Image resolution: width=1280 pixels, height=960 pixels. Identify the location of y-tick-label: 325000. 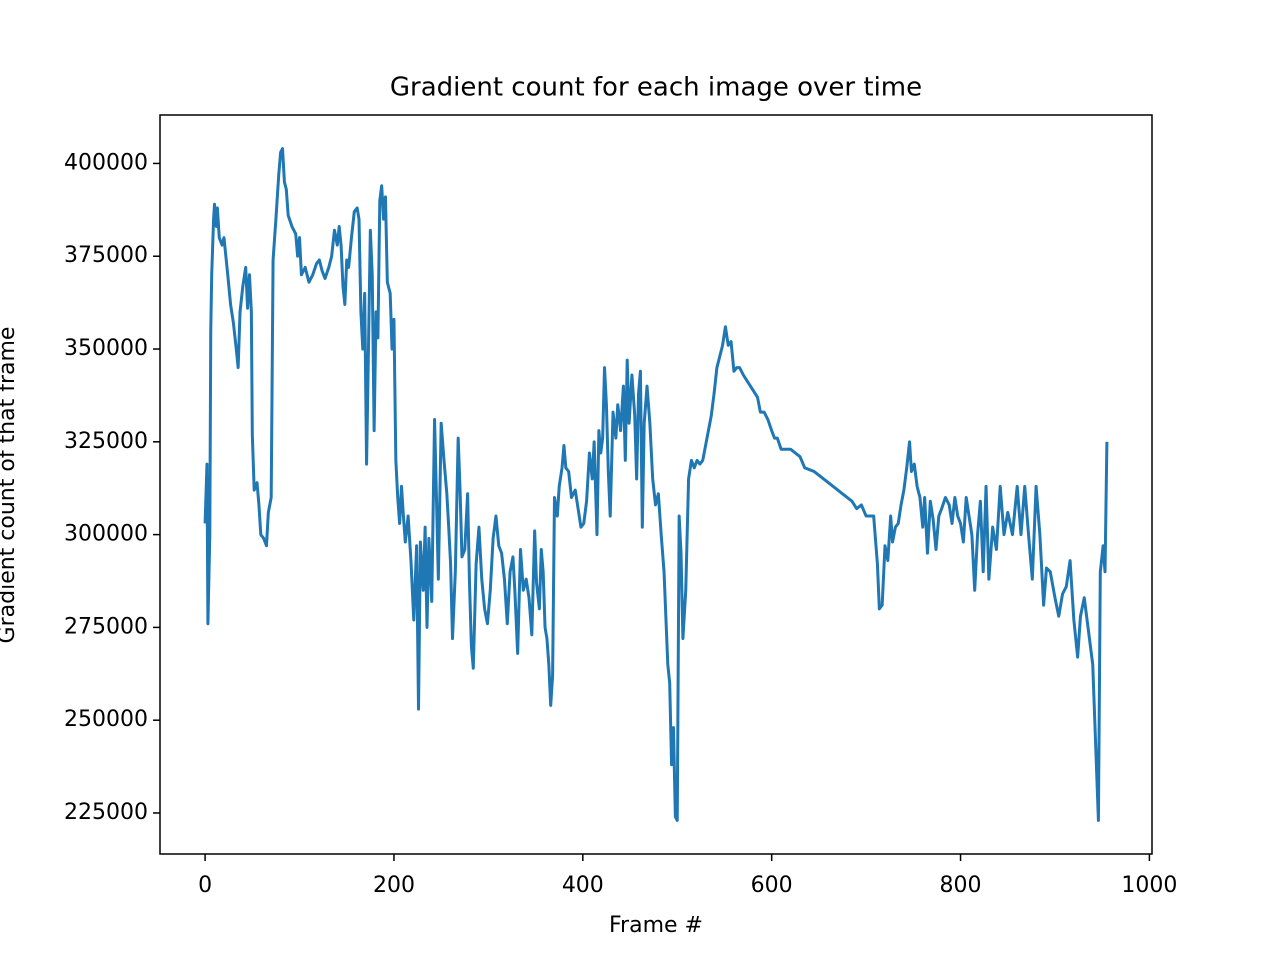
(106, 441).